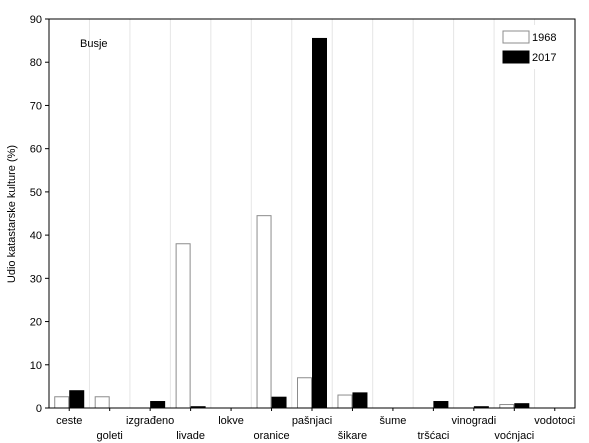 This screenshot has height=443, width=589. I want to click on y-axis-label: Udio katastarske kulture (%), so click(12, 214).